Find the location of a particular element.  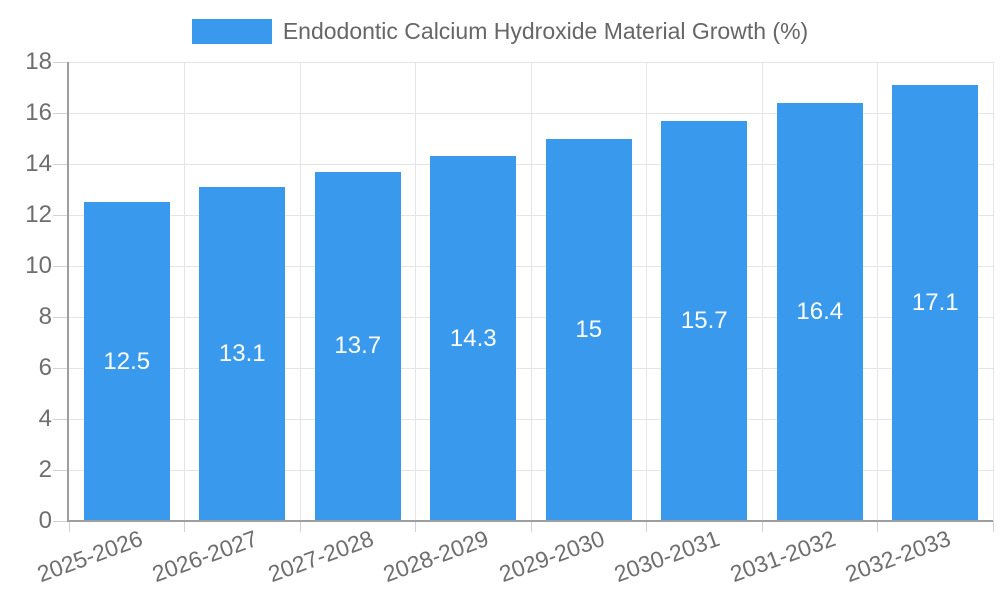

bar-2025-2026: 12.5 is located at coordinates (126, 361).